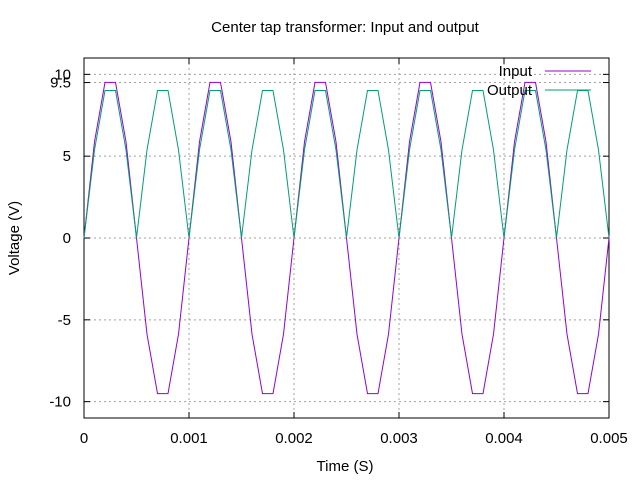 This screenshot has height=480, width=640. Describe the element at coordinates (345, 27) in the screenshot. I see `chart-title: Center tap transformer: Input and output` at that location.